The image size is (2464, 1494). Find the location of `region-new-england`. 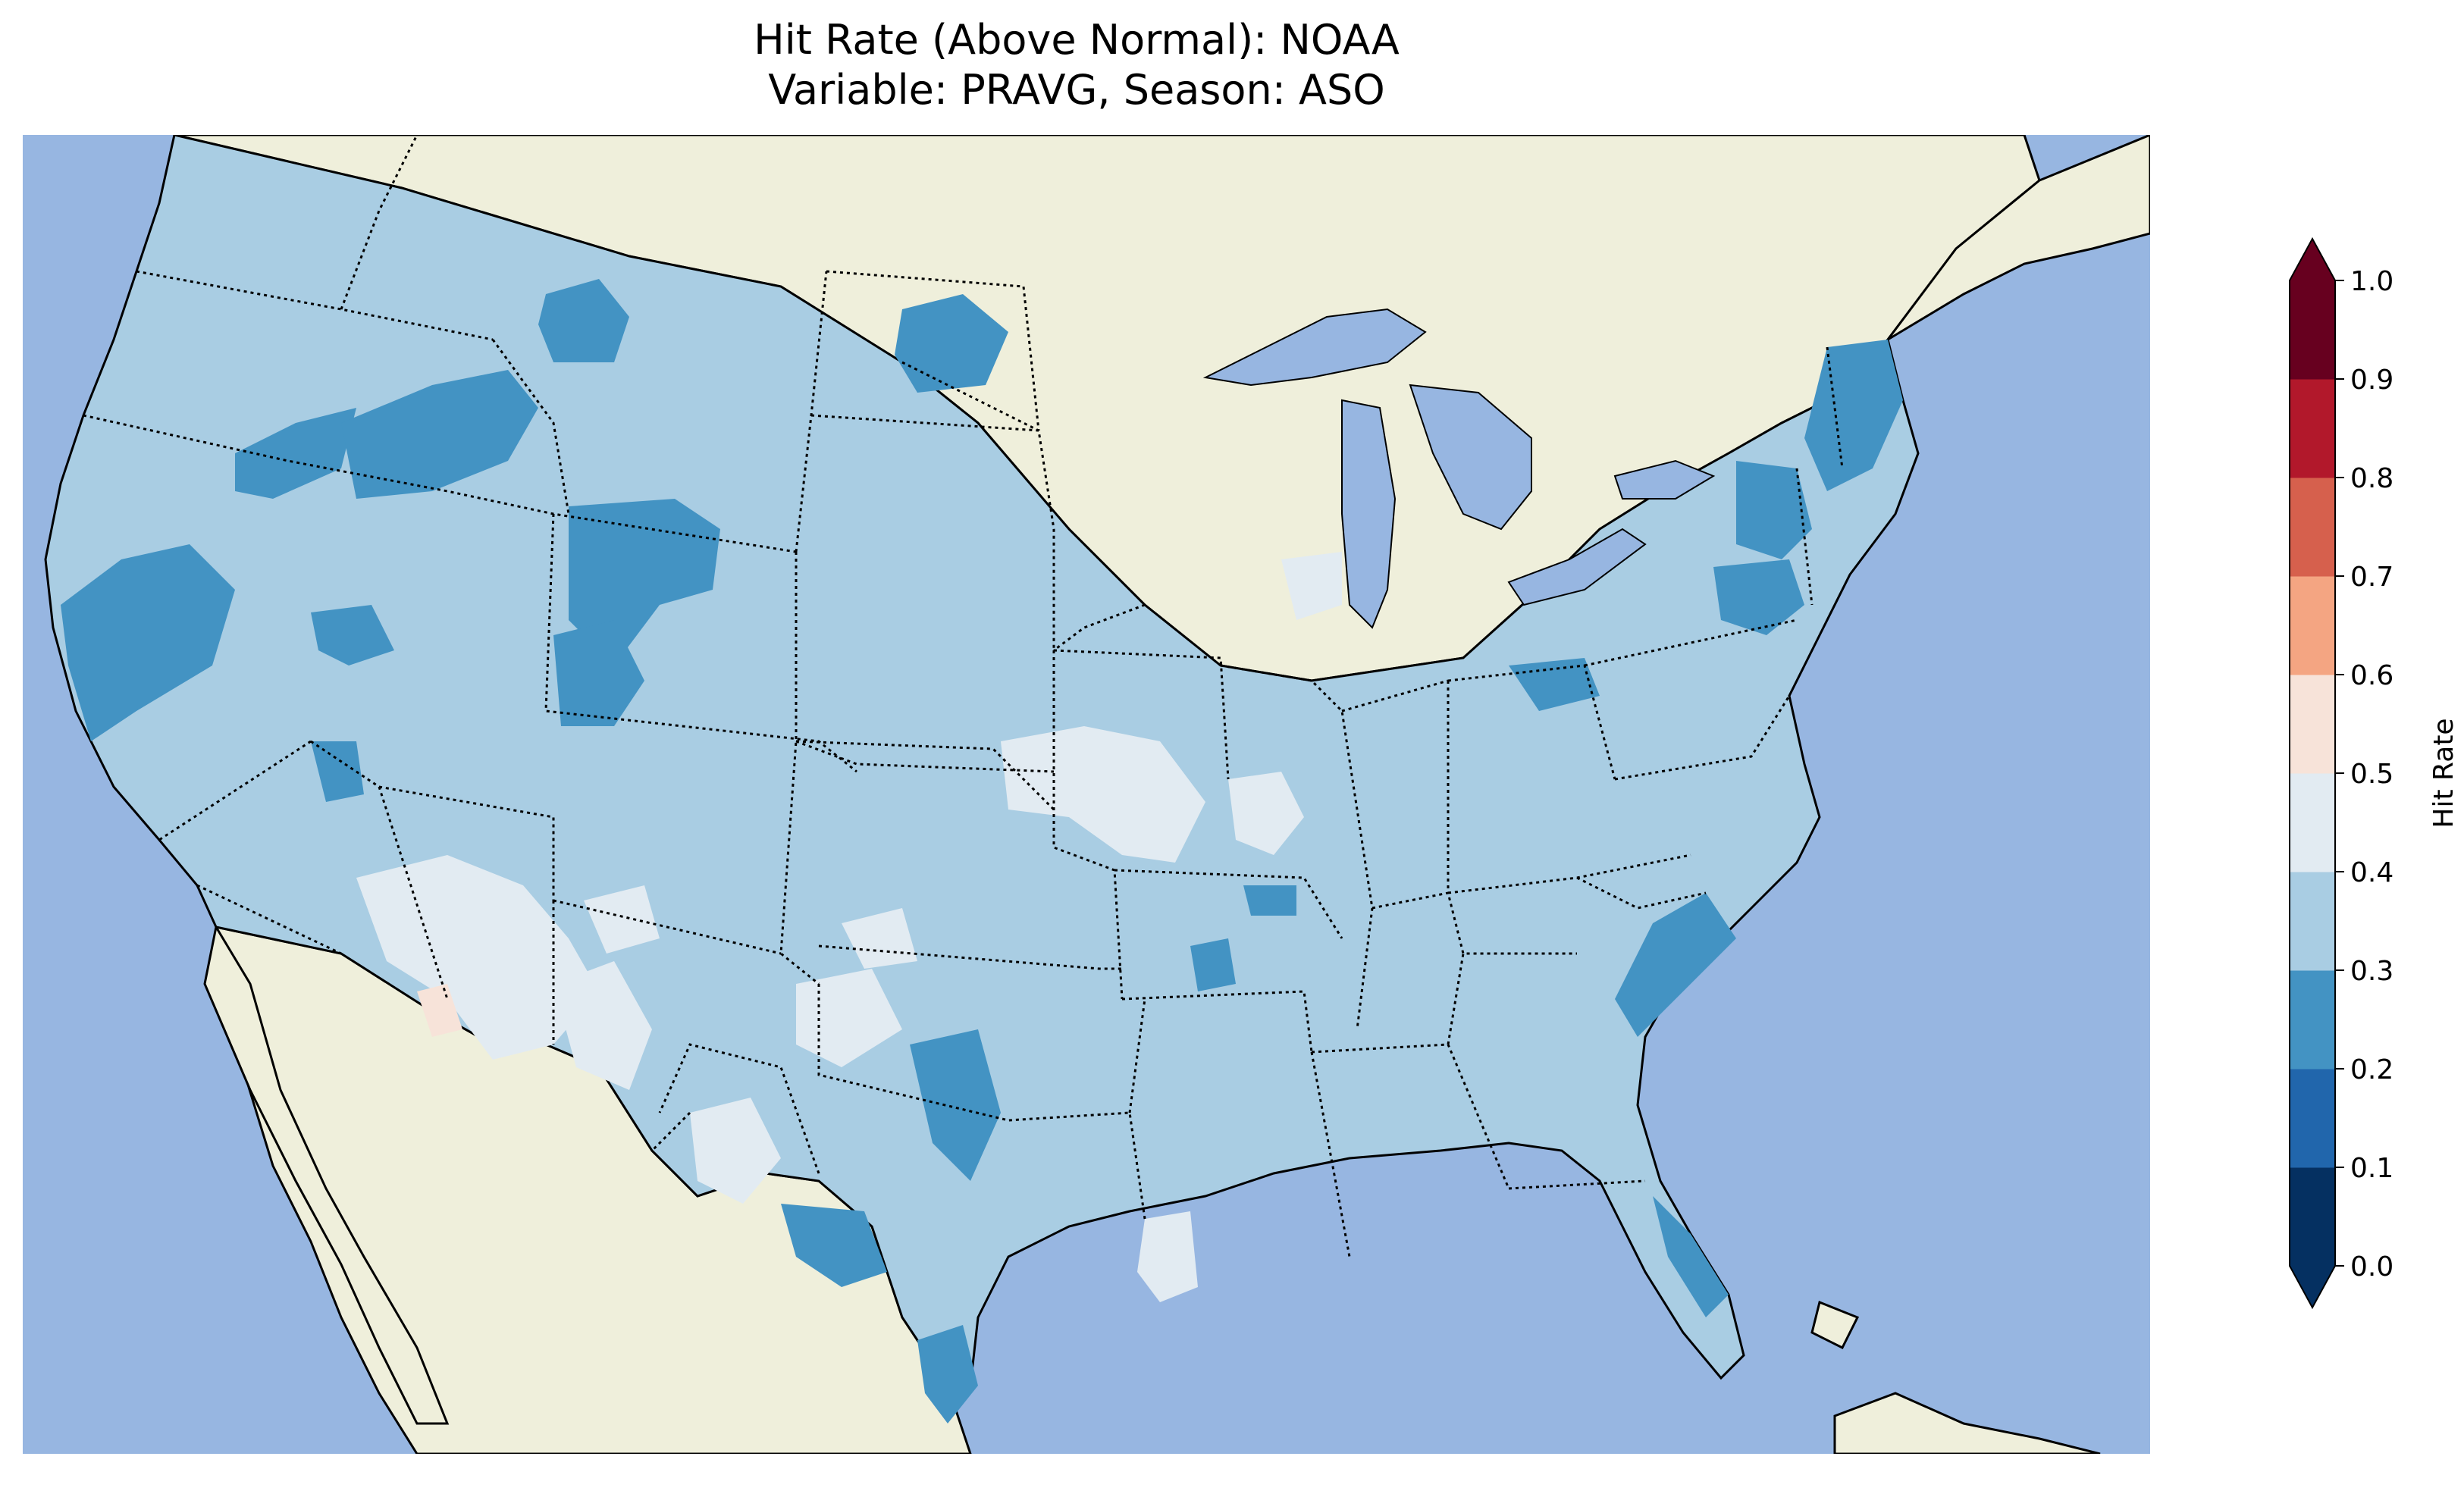

region-new-england is located at coordinates (1853, 415).